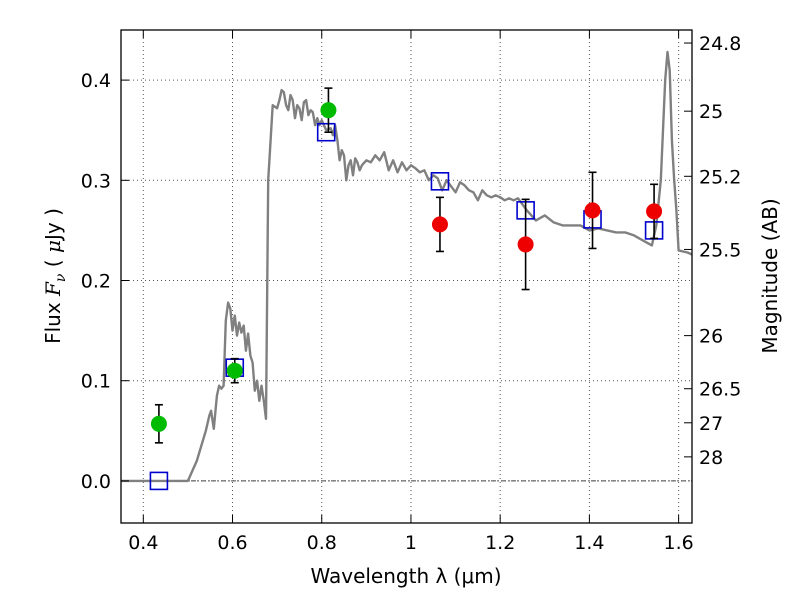  Describe the element at coordinates (720, 390) in the screenshot. I see `right-tick-label: 26.5` at that location.